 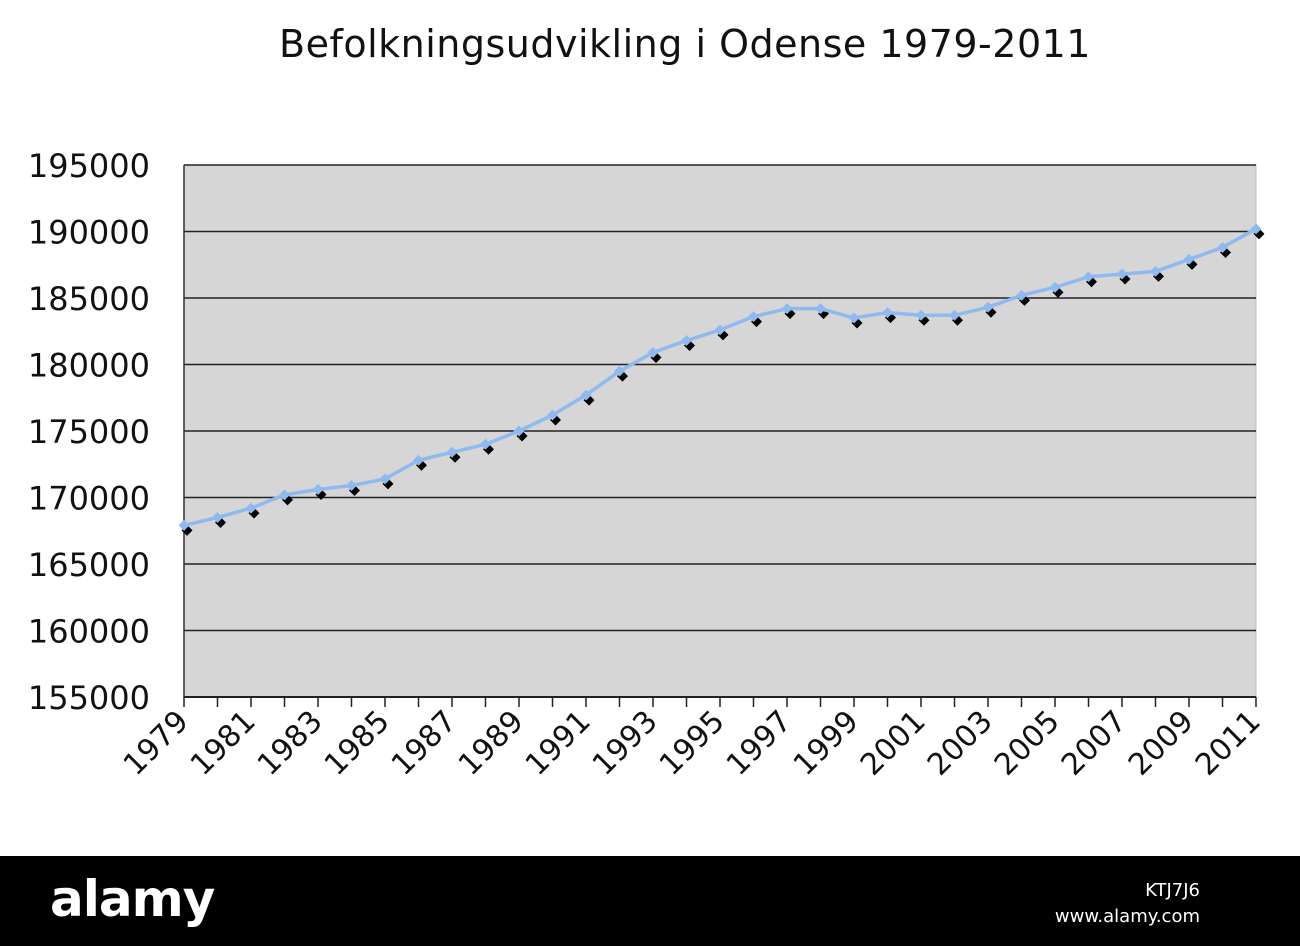 I want to click on y-tick-label: 165000, so click(x=89, y=565).